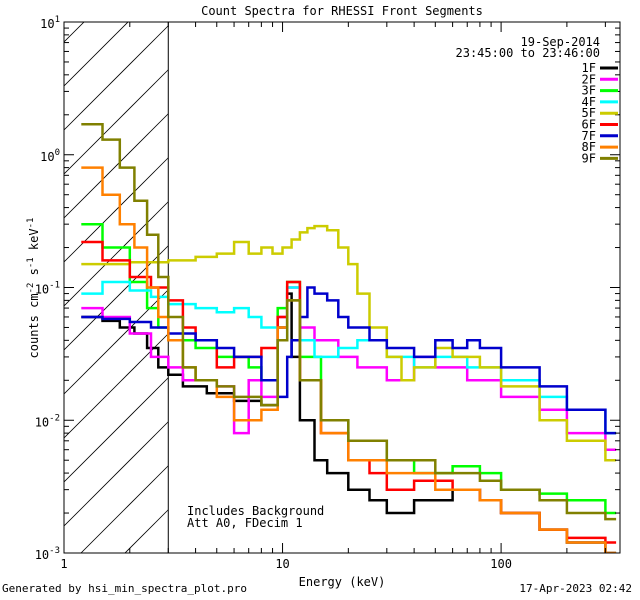  What do you see at coordinates (560, 42) in the screenshot?
I see `date-label: 19-Sep-2014` at bounding box center [560, 42].